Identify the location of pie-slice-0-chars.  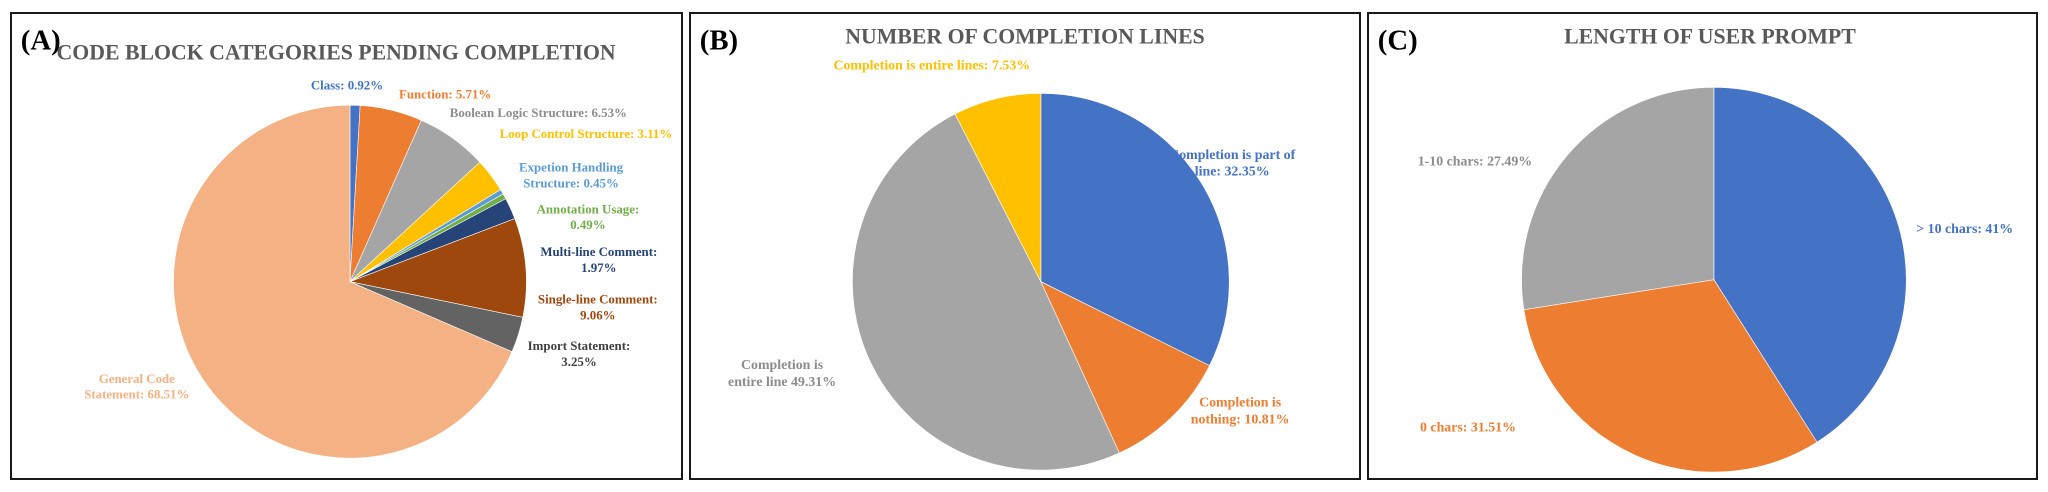
(1670, 376).